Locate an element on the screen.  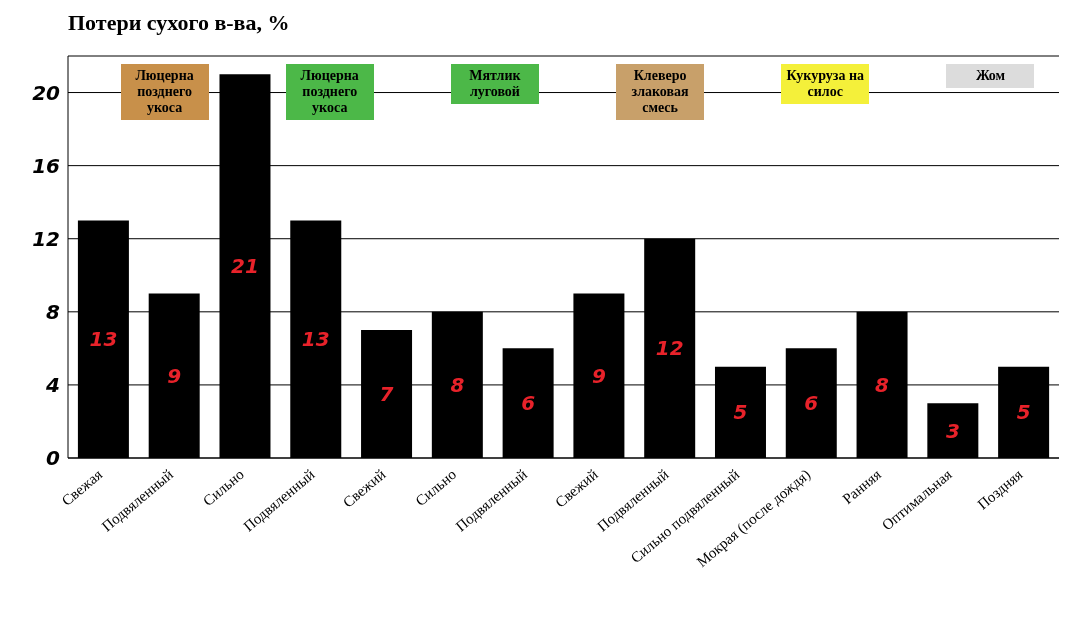
data-label: 3 is located at coordinates (952, 430).